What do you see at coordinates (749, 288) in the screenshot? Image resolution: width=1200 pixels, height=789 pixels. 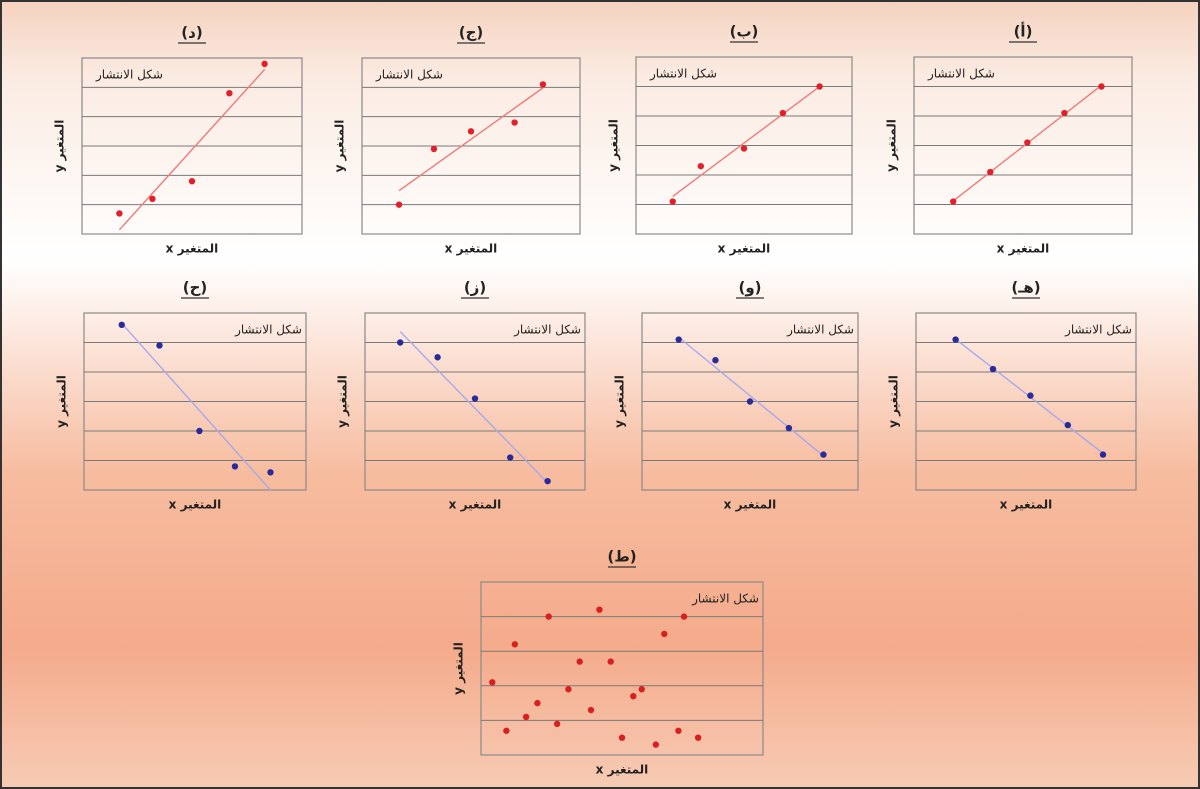 I see `chart-label: (و)` at bounding box center [749, 288].